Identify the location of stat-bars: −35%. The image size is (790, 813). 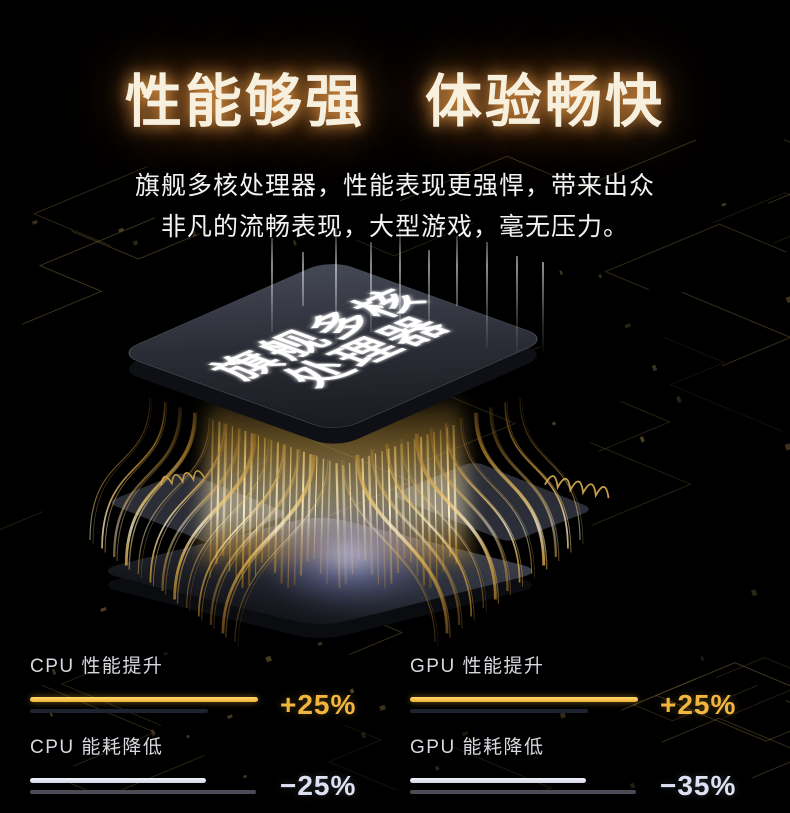
(582, 786).